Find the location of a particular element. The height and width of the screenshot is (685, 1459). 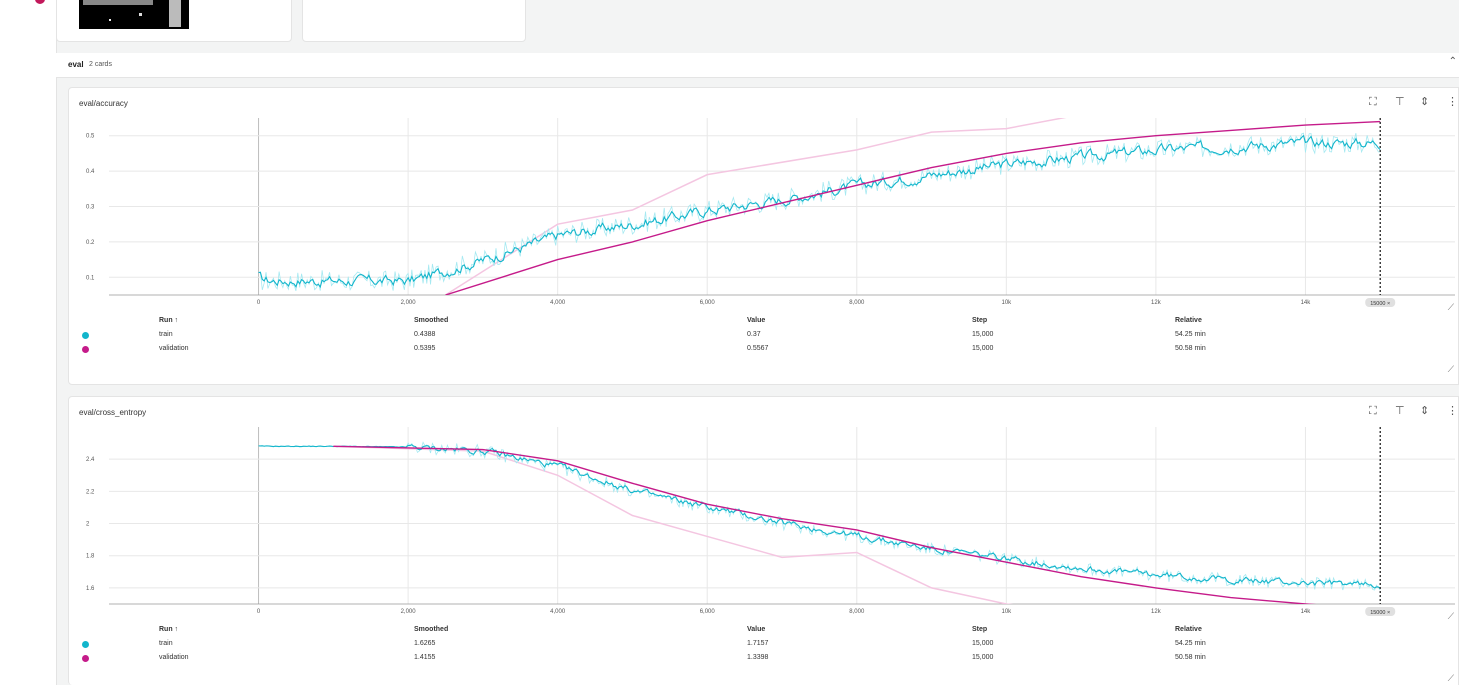

y-tick-label: 0.4 is located at coordinates (90, 172).